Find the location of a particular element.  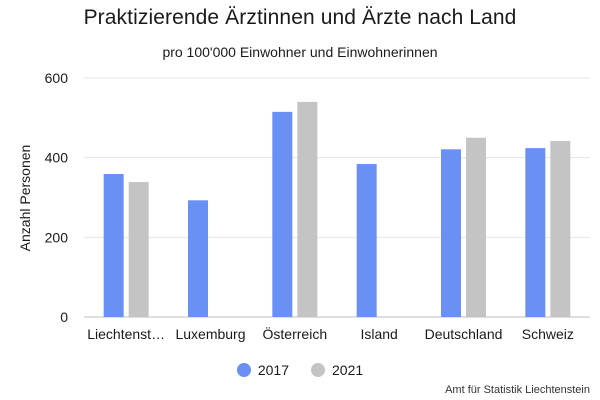

x-tick-label: Island is located at coordinates (378, 334).